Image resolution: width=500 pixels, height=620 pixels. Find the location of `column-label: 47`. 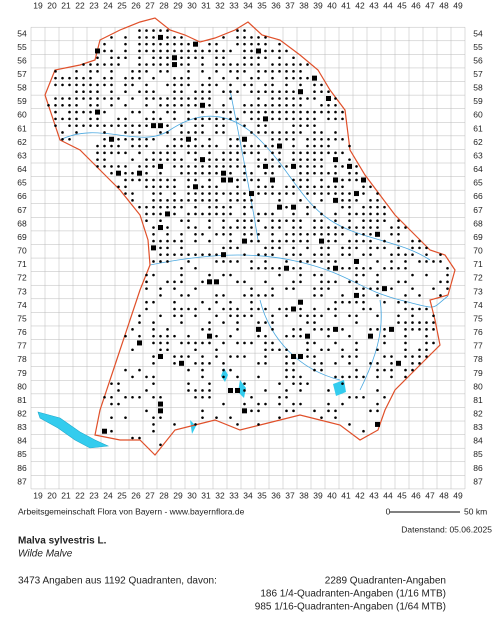

column-label: 47 is located at coordinates (430, 495).